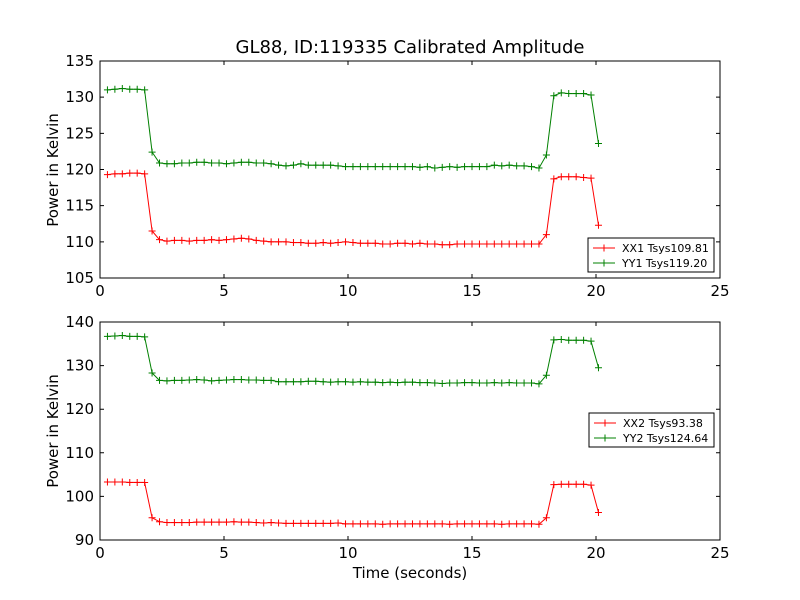 The image size is (800, 600). Describe the element at coordinates (79, 133) in the screenshot. I see `y-tick-label: 125` at that location.